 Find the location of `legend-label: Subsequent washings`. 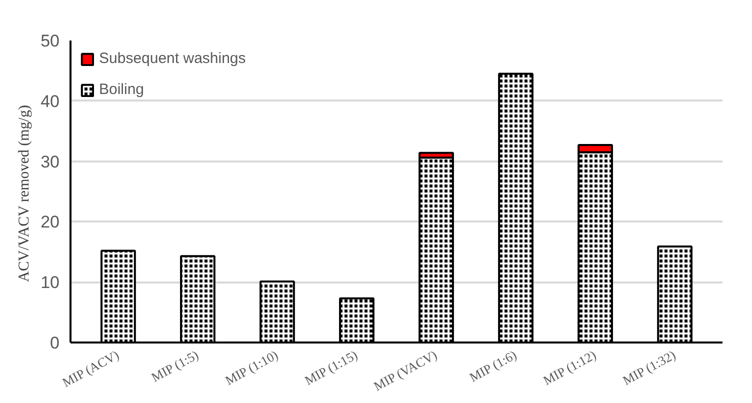

legend-label: Subsequent washings is located at coordinates (172, 58).